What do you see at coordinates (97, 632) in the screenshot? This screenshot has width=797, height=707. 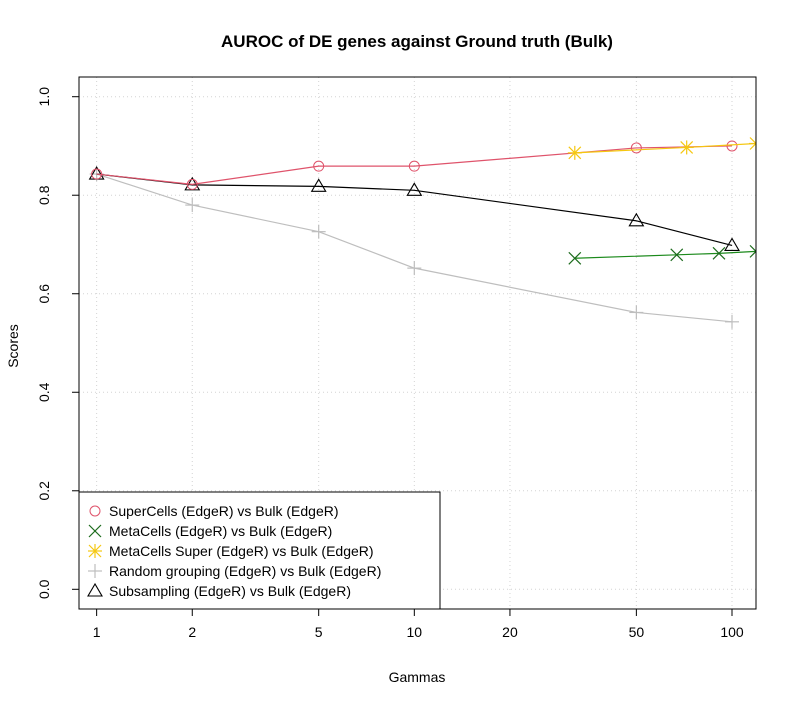 I see `x-tick-label: 1` at bounding box center [97, 632].